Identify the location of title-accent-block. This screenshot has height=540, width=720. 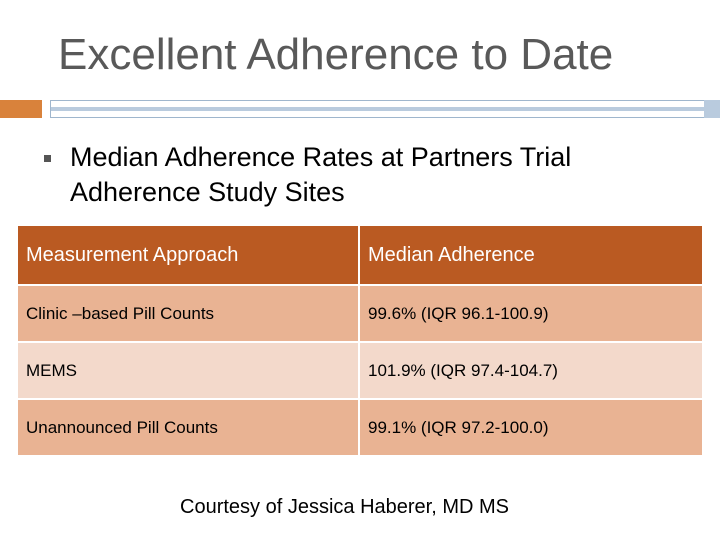
(21, 109).